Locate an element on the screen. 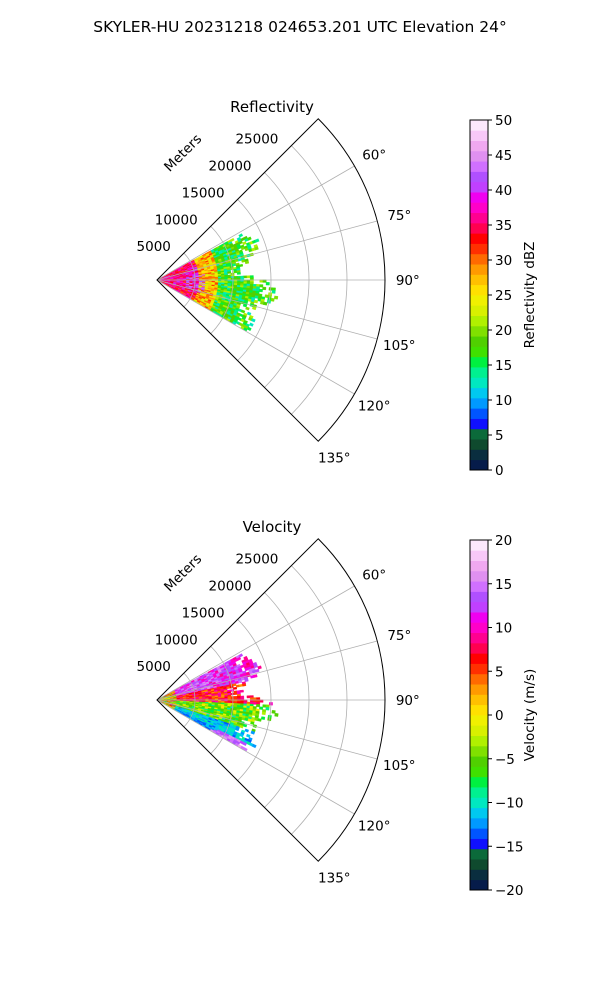  colorbar-tick-label: 0 is located at coordinates (499, 716).